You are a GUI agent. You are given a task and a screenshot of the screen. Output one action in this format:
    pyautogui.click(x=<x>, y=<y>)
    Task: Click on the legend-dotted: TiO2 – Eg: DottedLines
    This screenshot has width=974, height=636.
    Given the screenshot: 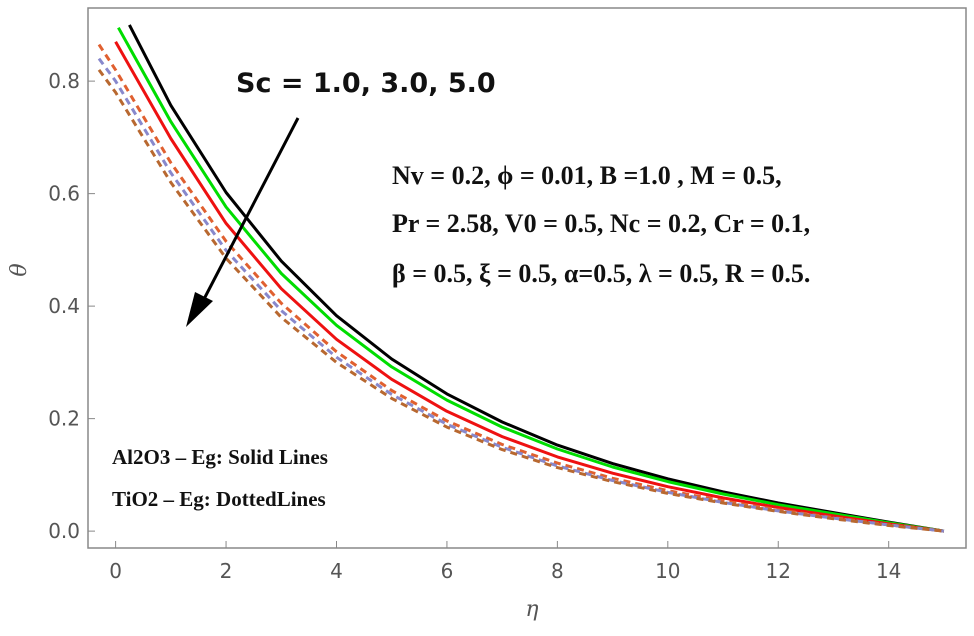 What is the action you would take?
    pyautogui.click(x=219, y=499)
    